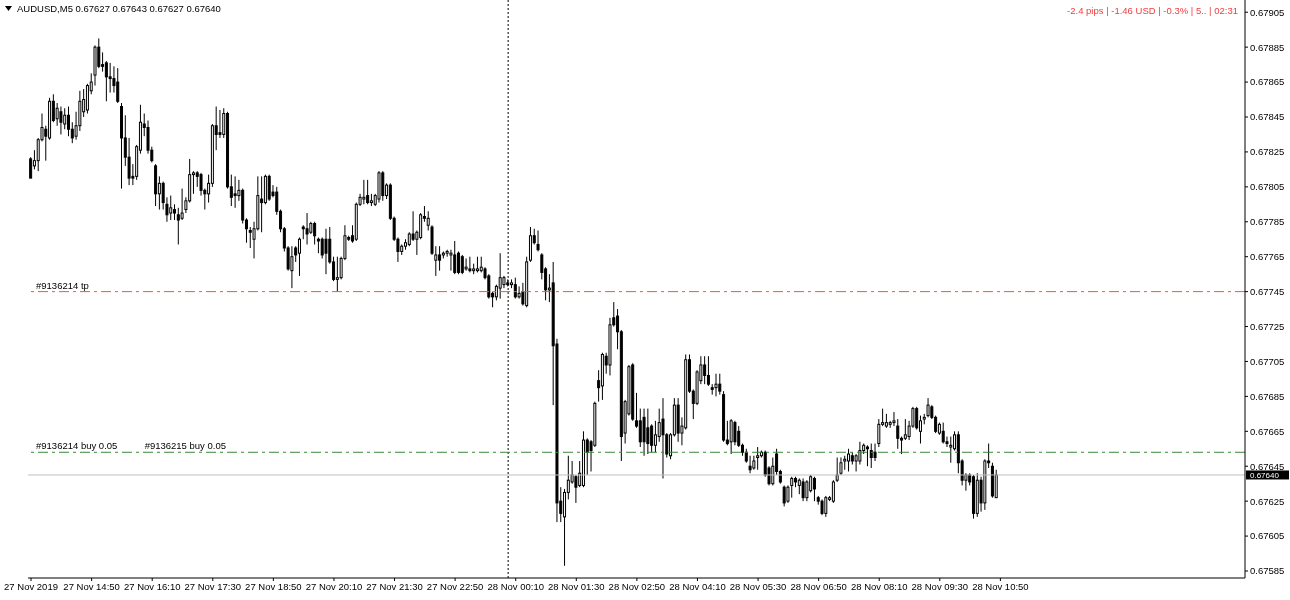  Describe the element at coordinates (31, 586) in the screenshot. I see `x-tick-label: 27 Nov 2019` at that location.